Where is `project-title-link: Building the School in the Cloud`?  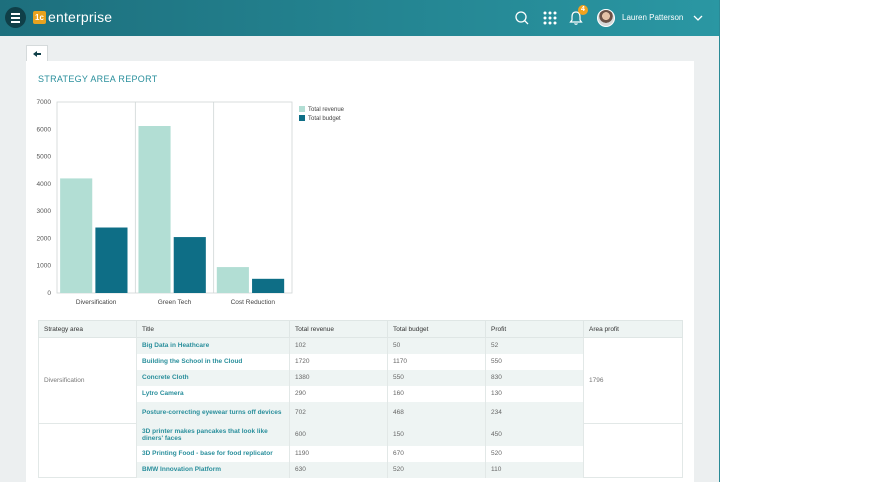 project-title-link: Building the School in the Cloud is located at coordinates (213, 361).